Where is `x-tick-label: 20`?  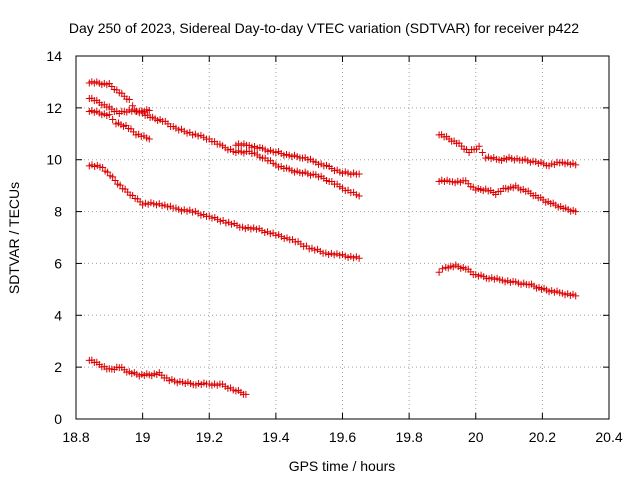 x-tick-label: 20 is located at coordinates (476, 437).